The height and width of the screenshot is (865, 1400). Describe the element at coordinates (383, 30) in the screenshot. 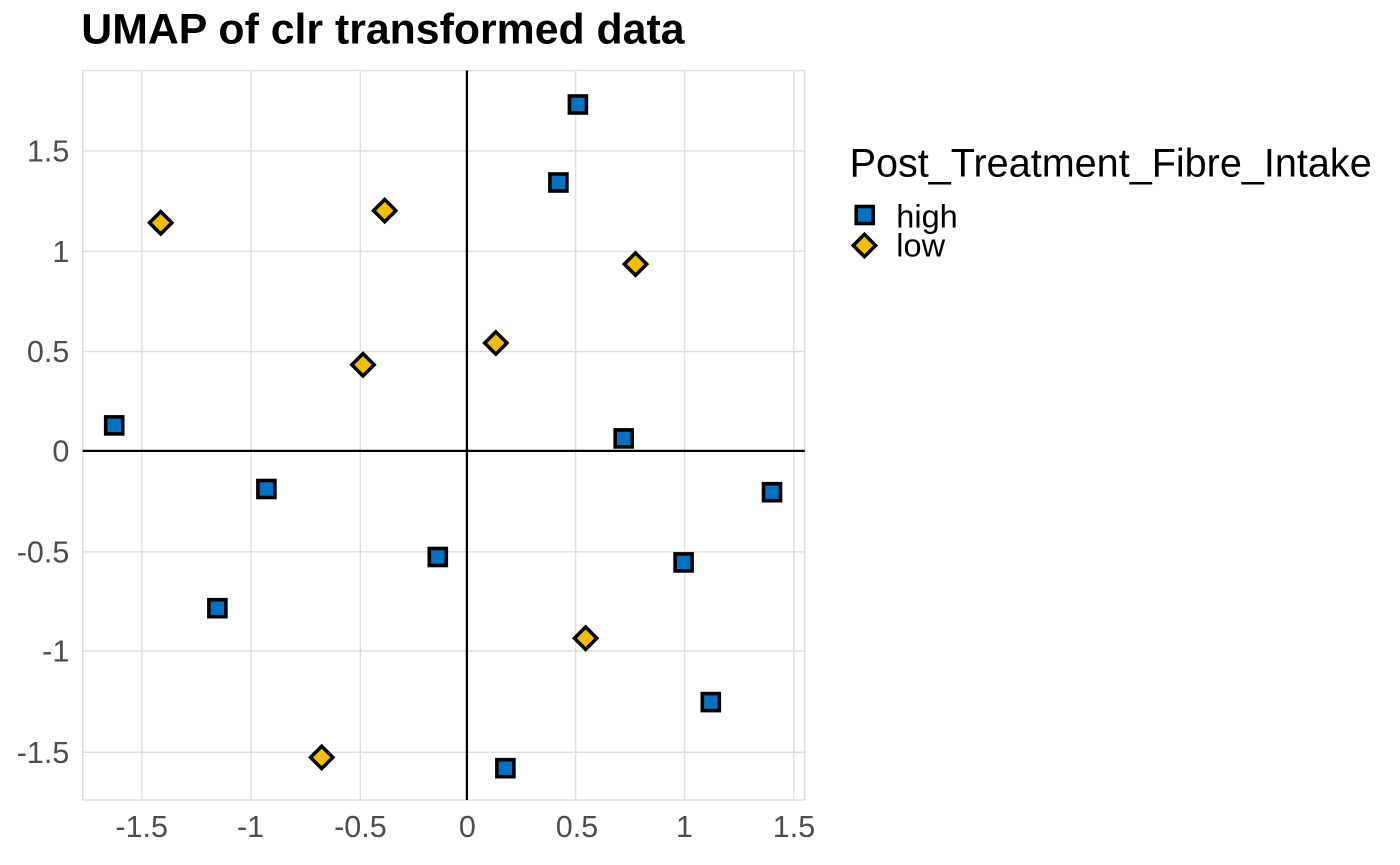

I see `svg-text: UMAP of clr transformed data` at that location.